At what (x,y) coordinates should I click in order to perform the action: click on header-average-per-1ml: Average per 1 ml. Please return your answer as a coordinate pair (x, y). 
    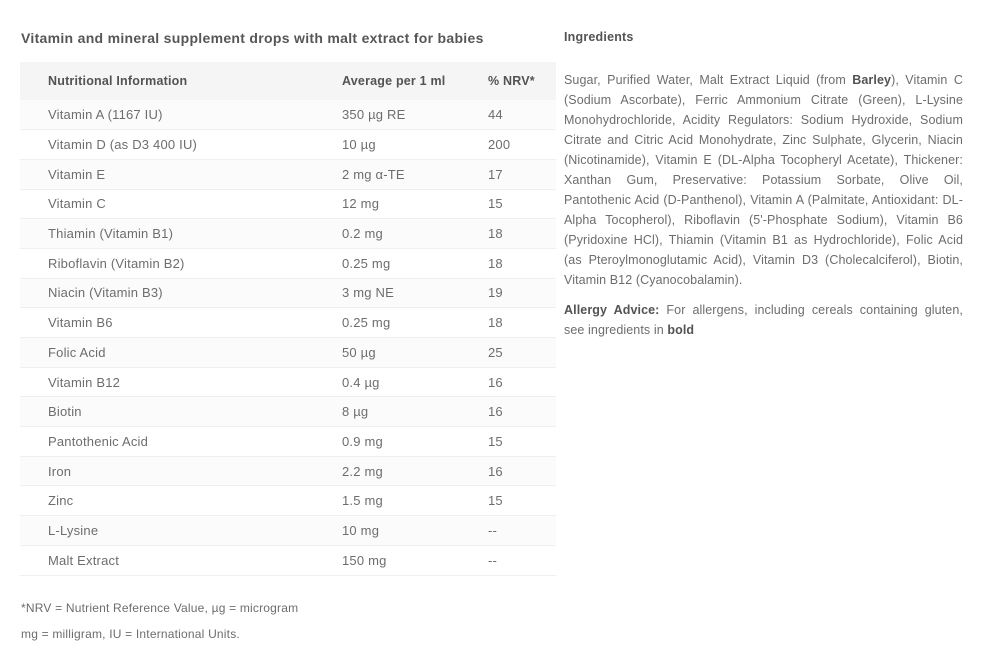
    Looking at the image, I should click on (415, 81).